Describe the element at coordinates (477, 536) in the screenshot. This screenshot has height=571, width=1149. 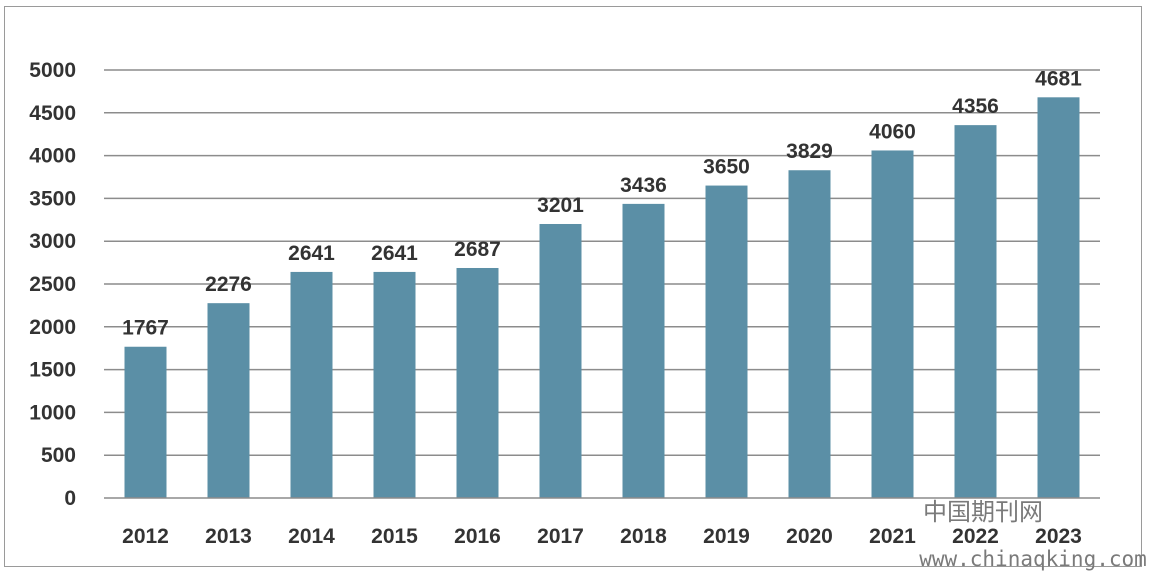
I see `x-tick-label-2016: 2016` at that location.